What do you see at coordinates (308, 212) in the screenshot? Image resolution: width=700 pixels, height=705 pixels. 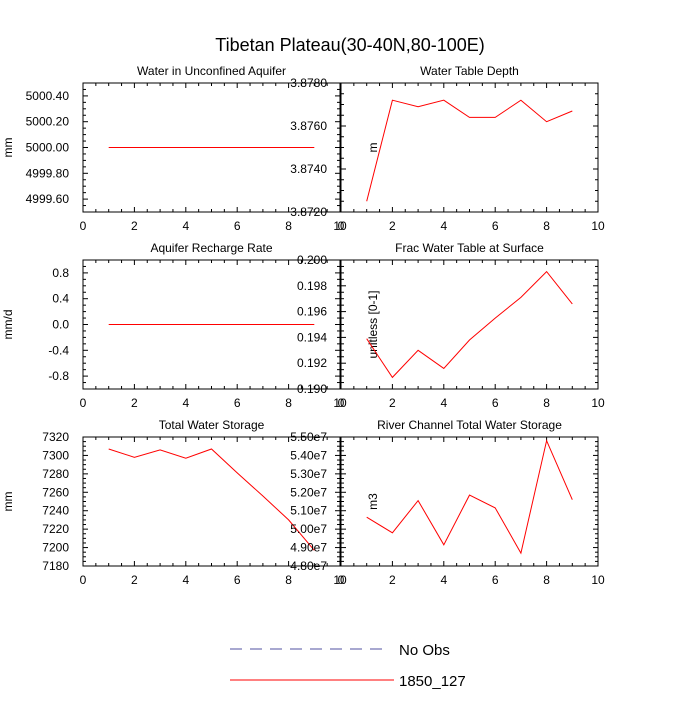 I see `y-tick-label: 3.8720` at bounding box center [308, 212].